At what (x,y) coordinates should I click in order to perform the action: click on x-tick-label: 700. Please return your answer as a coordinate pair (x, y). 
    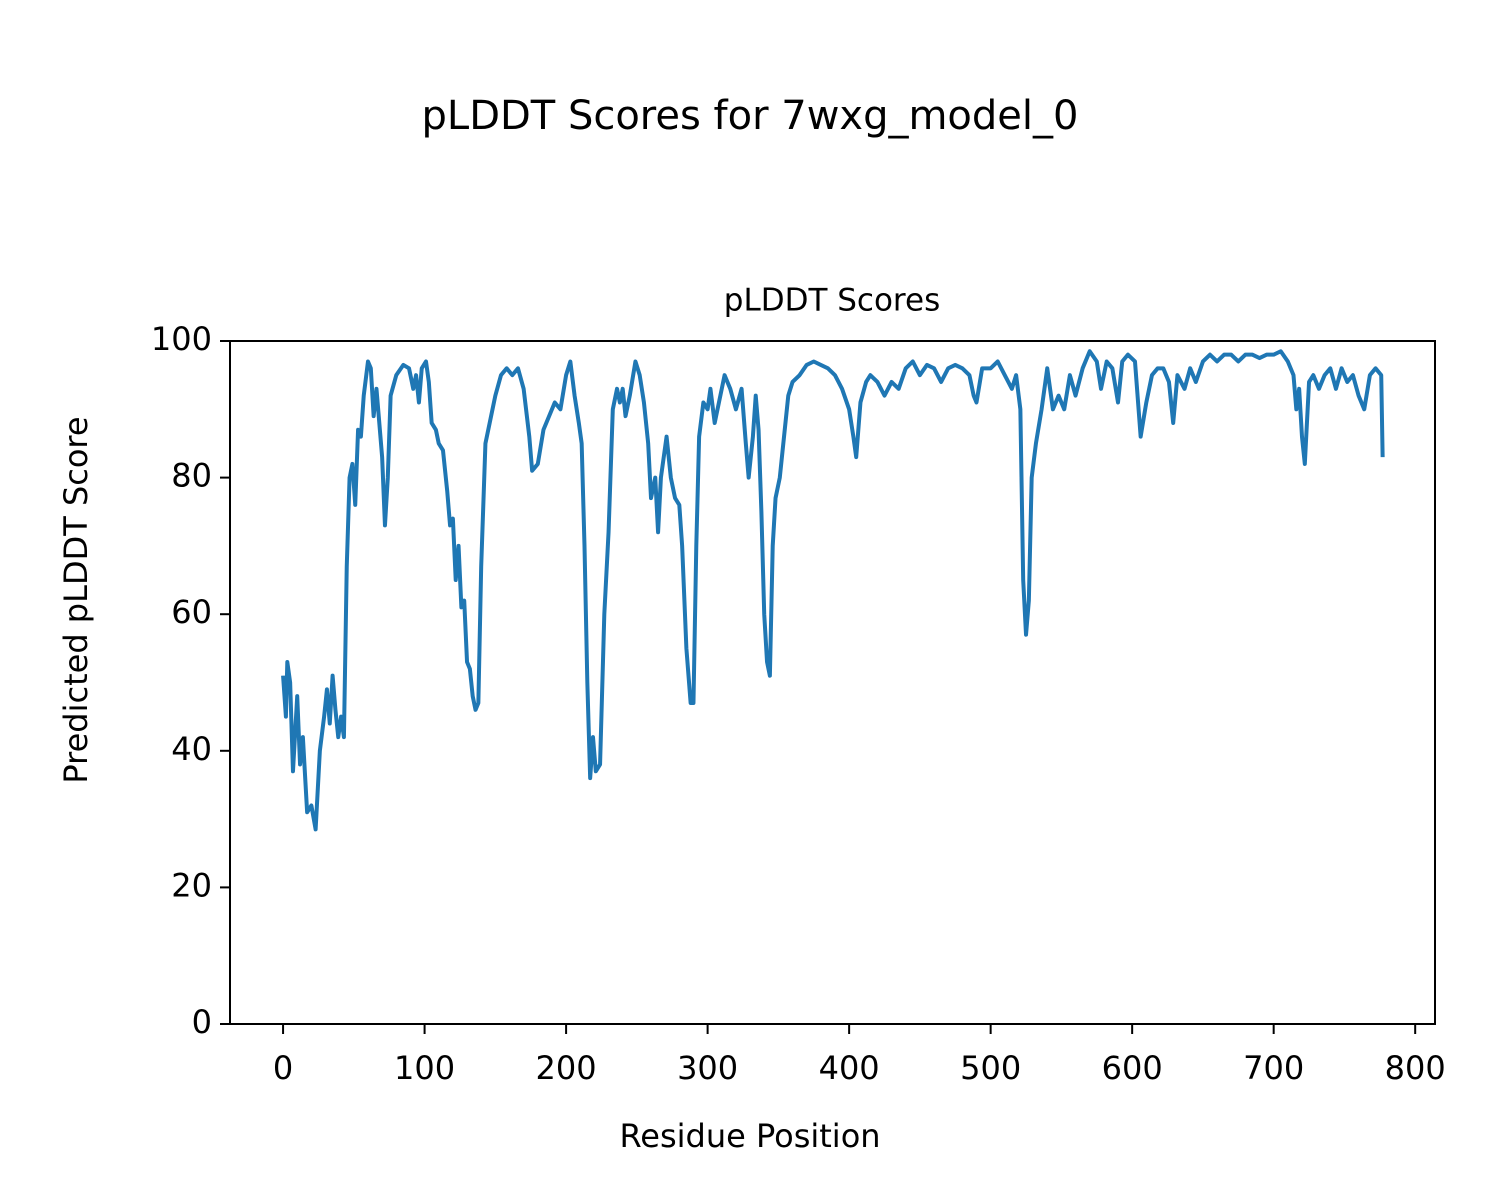
    Looking at the image, I should click on (1273, 1068).